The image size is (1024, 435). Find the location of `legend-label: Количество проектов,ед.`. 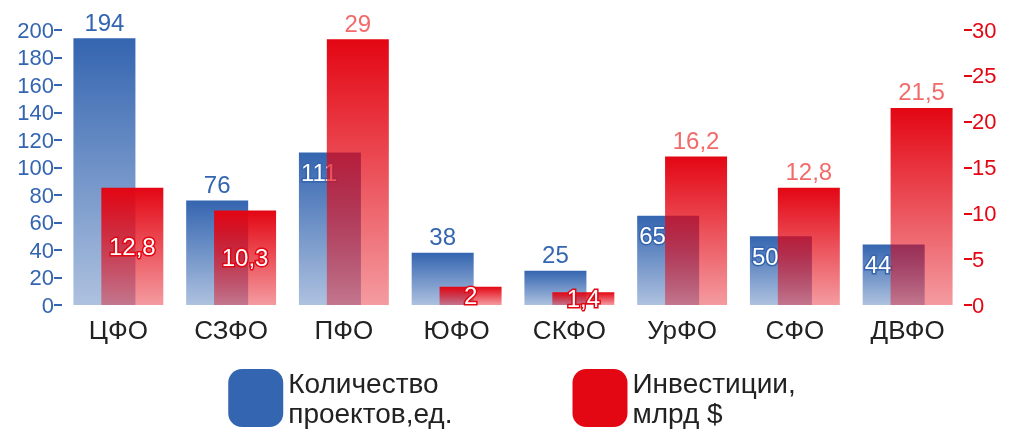

legend-label: Количество проектов,ед. is located at coordinates (370, 398).